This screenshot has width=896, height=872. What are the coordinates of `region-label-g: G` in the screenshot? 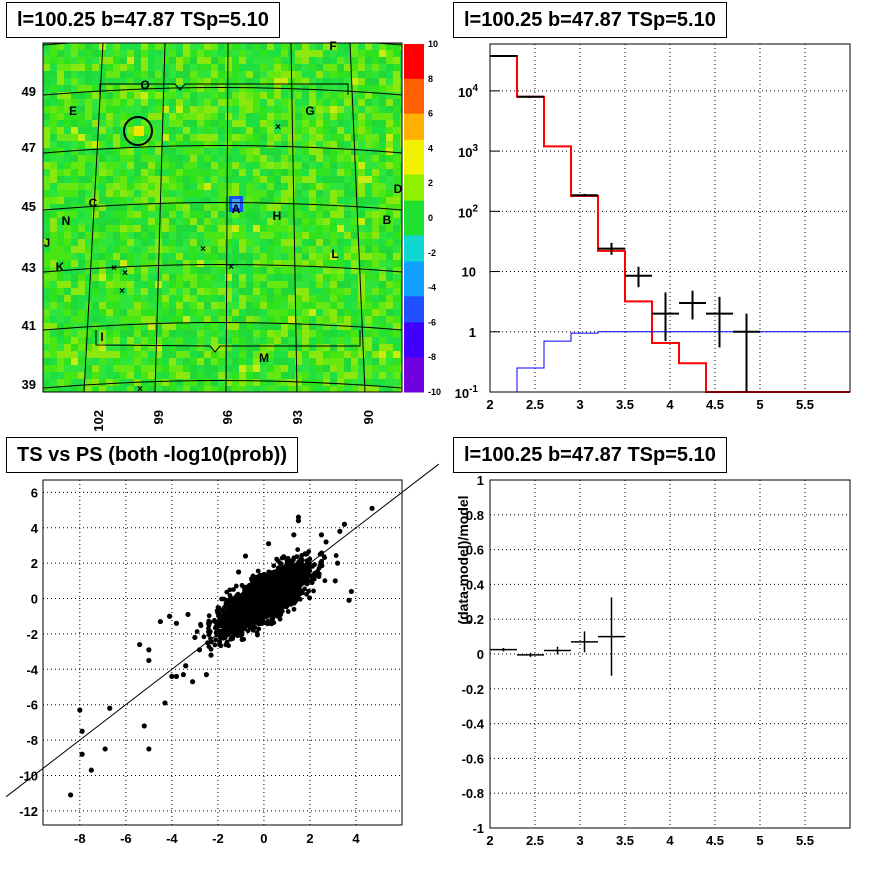 It's located at (309, 111).